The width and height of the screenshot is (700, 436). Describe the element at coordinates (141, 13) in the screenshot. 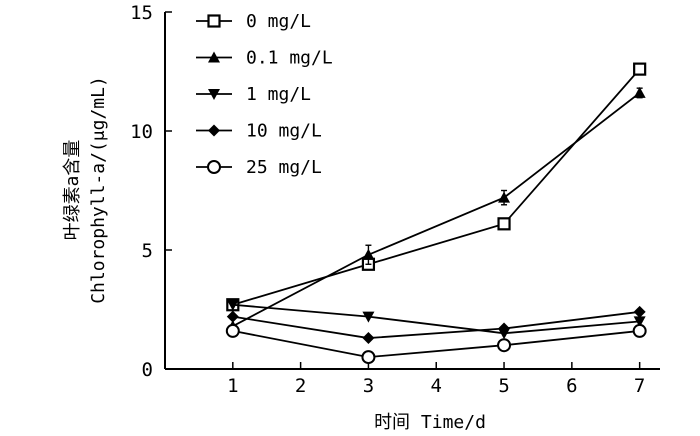

I see `y-tick-label: 15` at that location.